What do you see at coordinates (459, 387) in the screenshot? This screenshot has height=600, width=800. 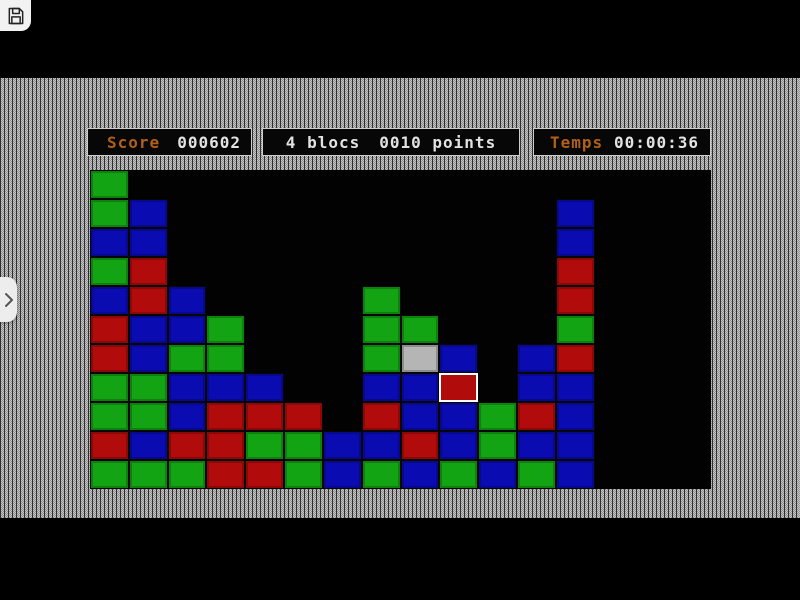 I see `block-red-selected` at bounding box center [459, 387].